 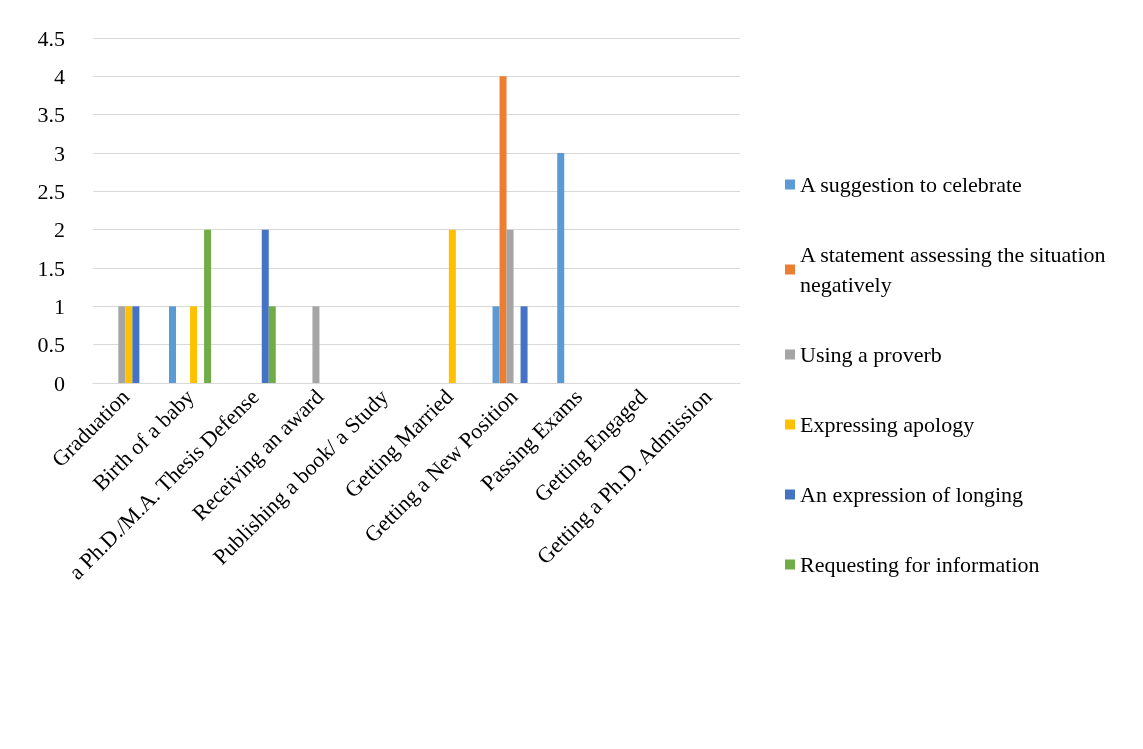 What do you see at coordinates (51, 38) in the screenshot?
I see `y-tick-label: 4.5` at bounding box center [51, 38].